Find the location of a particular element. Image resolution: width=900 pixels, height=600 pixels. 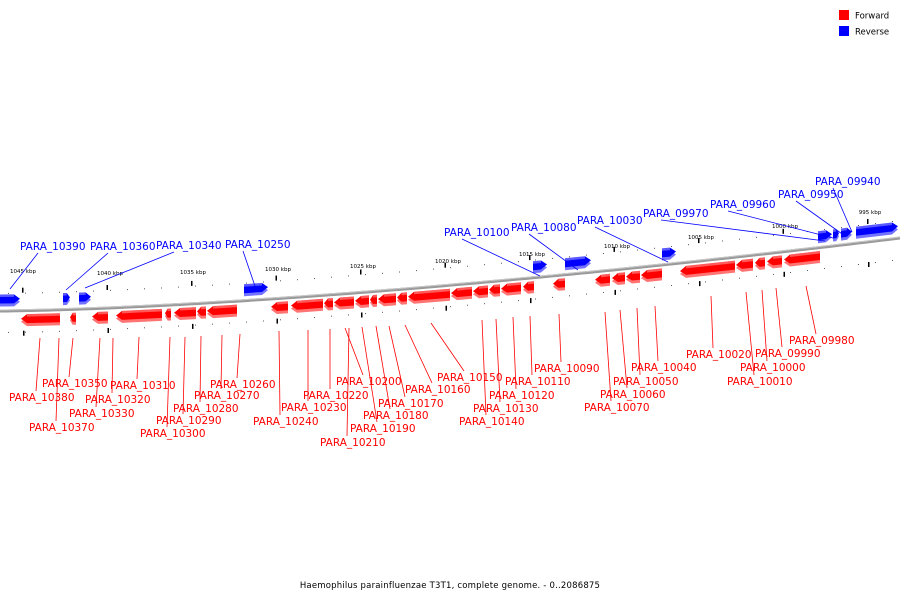

scale-label: 1035 kbp is located at coordinates (193, 273).